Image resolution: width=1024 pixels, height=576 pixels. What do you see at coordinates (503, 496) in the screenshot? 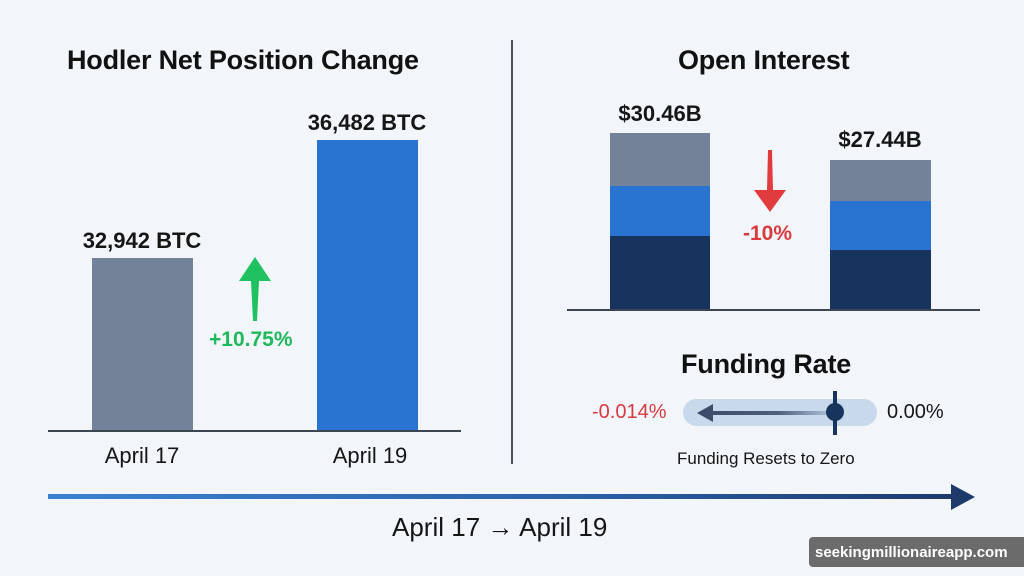
I see `timeline-bar` at bounding box center [503, 496].